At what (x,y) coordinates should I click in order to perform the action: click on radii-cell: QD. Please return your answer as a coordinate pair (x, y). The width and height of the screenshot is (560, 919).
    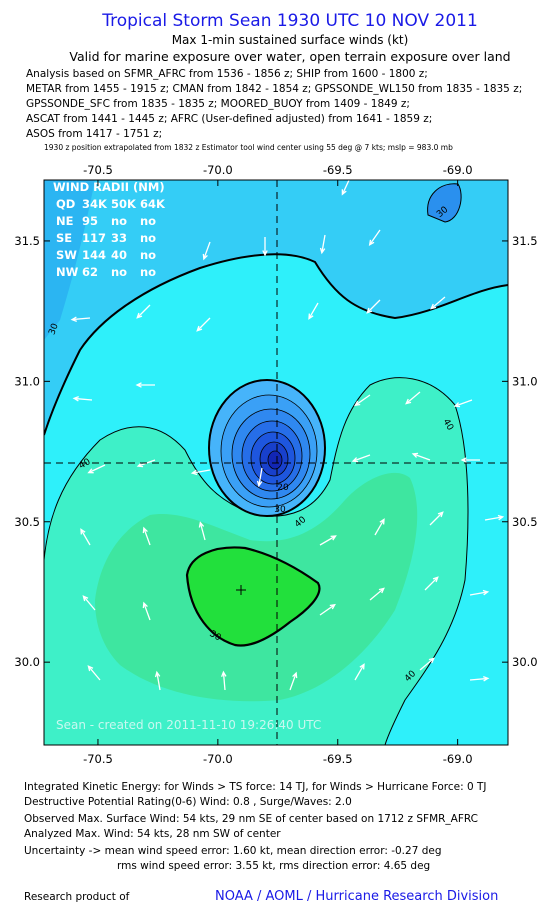
    Looking at the image, I should click on (65, 204).